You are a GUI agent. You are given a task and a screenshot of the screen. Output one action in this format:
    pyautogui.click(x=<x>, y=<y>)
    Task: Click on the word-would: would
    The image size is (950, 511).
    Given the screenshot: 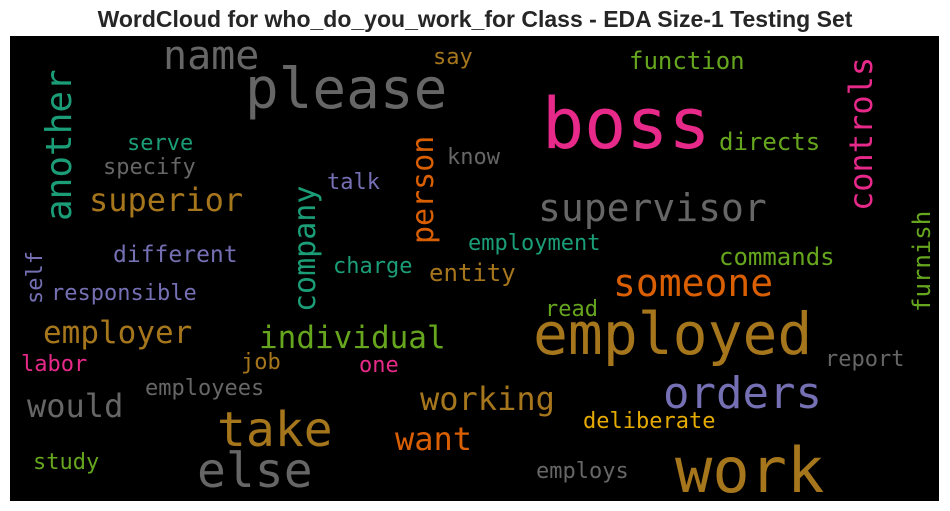 What is the action you would take?
    pyautogui.click(x=75, y=406)
    